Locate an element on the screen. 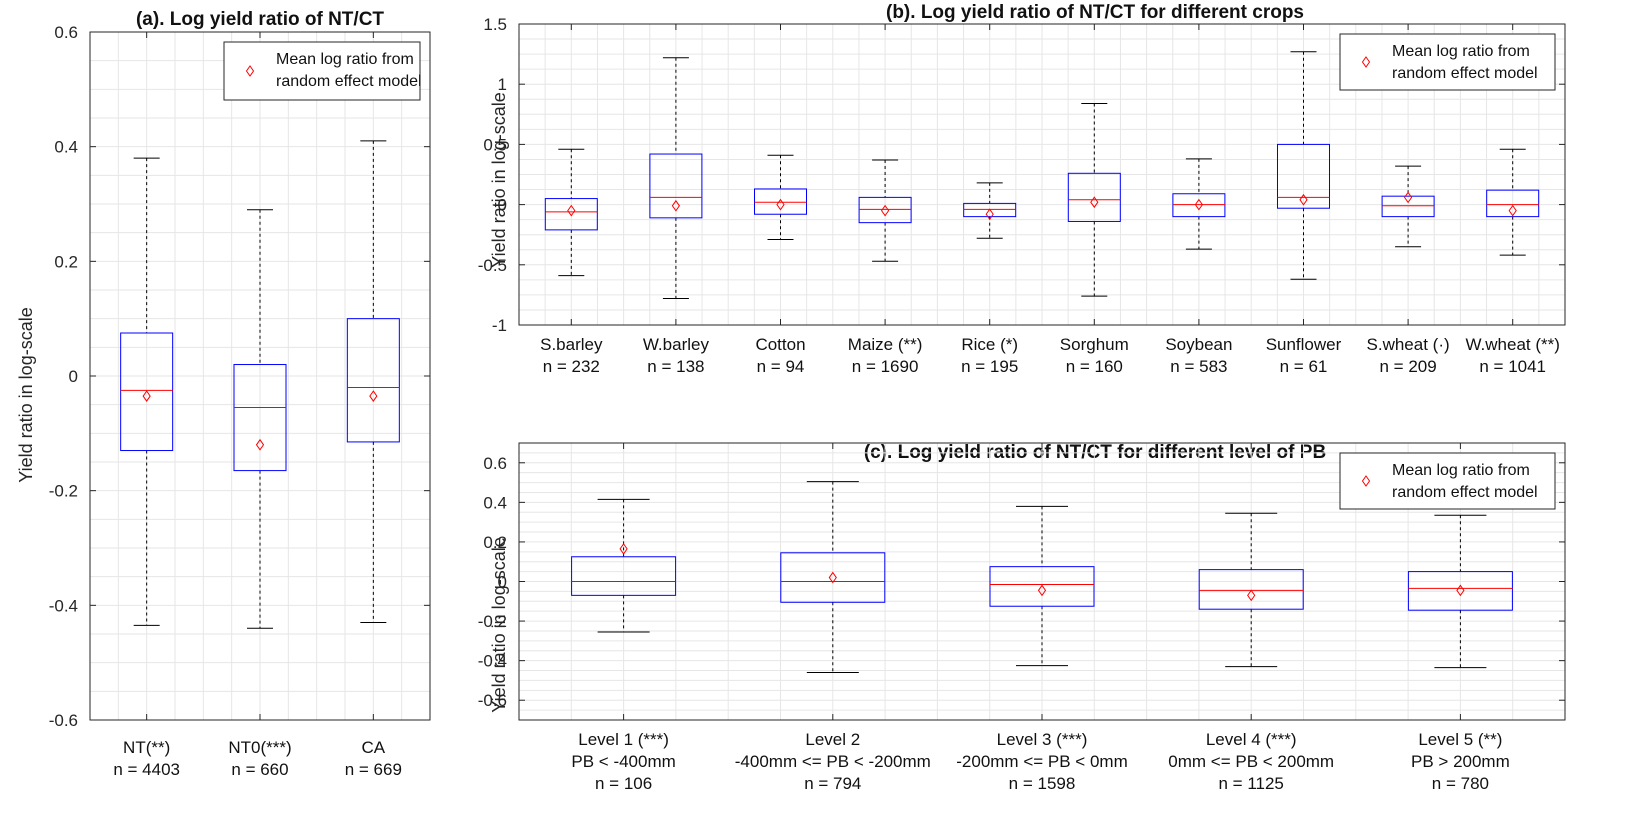  category-label: PB > 200mm is located at coordinates (1460, 761).